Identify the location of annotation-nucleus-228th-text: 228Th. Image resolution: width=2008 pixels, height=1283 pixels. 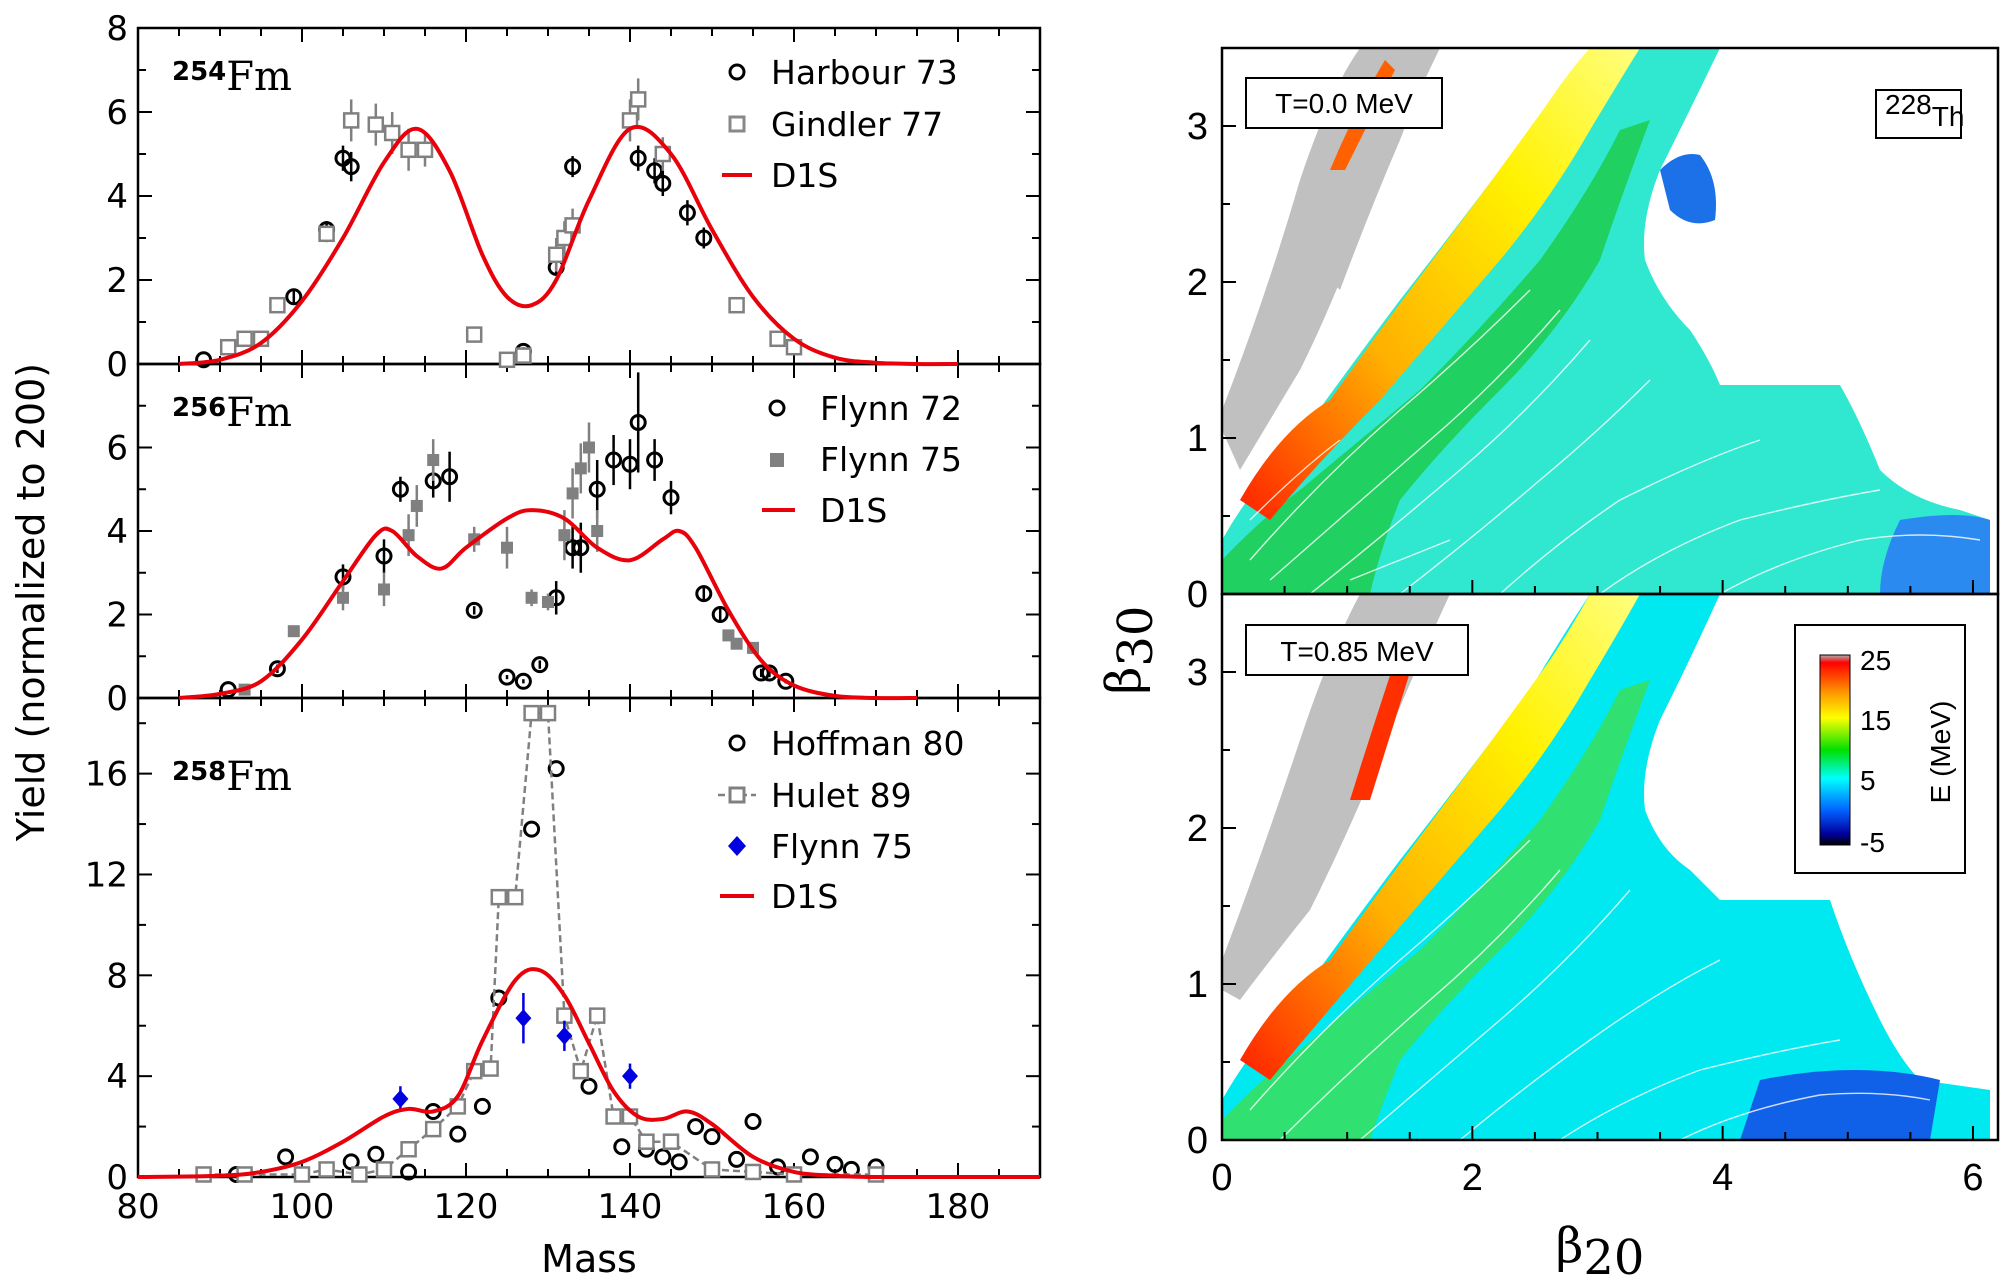
(1924, 110).